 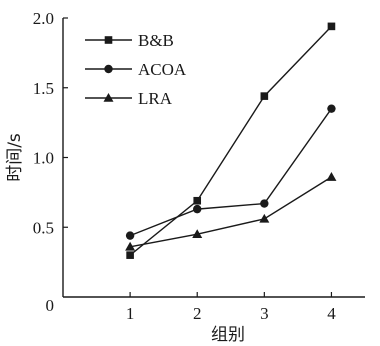 I want to click on y-tick-label: 0.5, so click(x=43, y=227).